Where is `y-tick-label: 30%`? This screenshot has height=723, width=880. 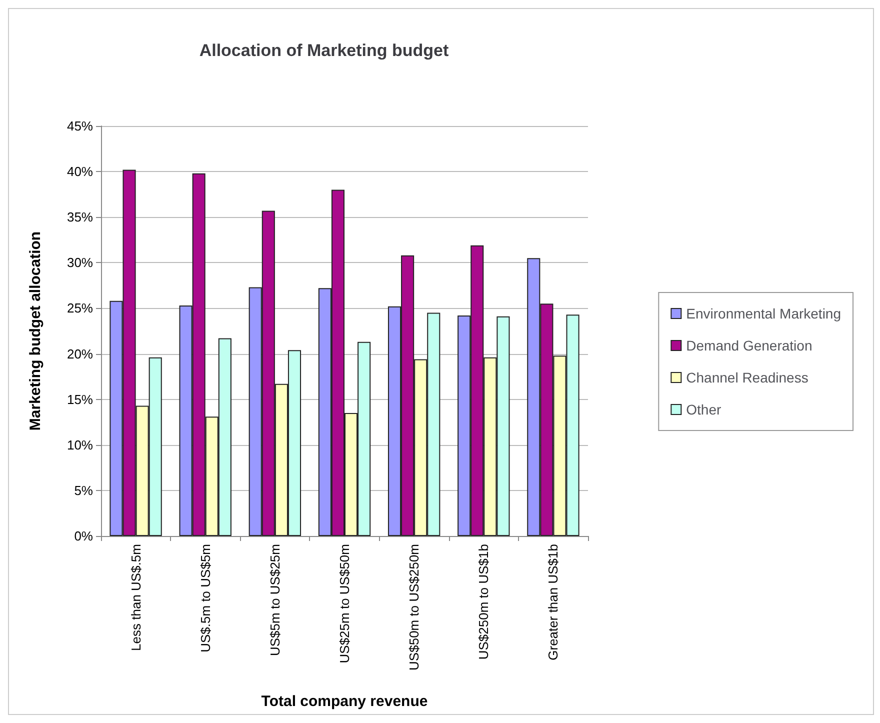
y-tick-label: 30% is located at coordinates (80, 262).